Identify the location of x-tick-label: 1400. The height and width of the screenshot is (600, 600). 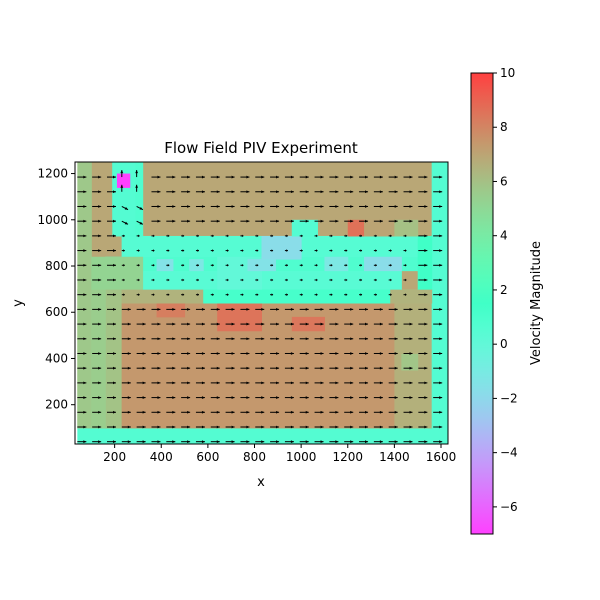
(394, 457).